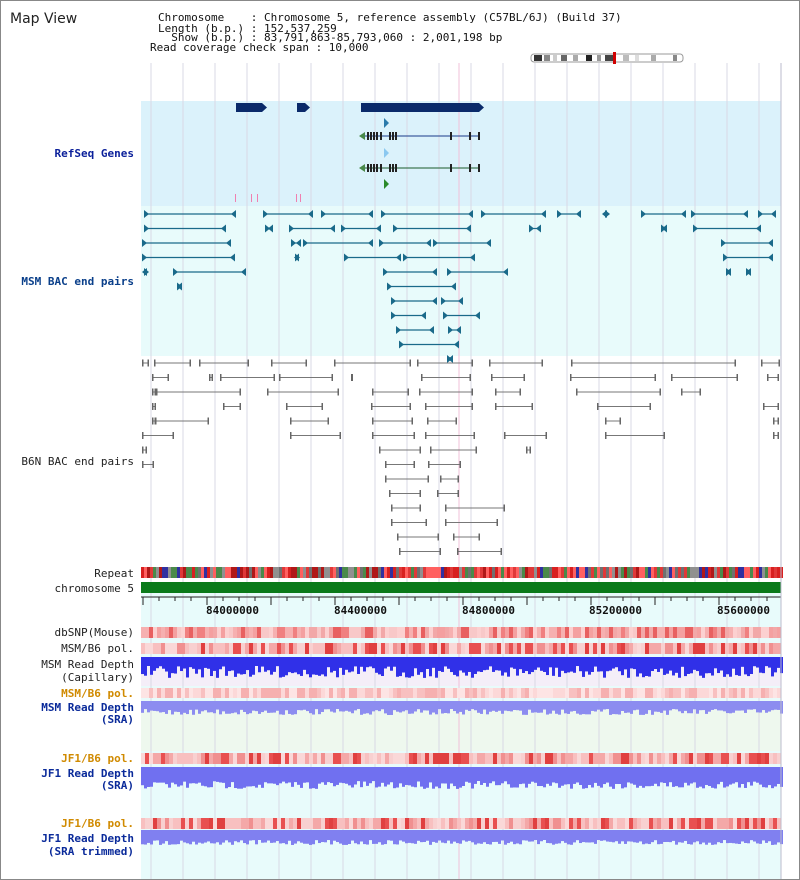 This screenshot has height=880, width=800. What do you see at coordinates (97, 693) in the screenshot?
I see `track-label-msm-b6-pol-2: MSM/B6 pol.` at bounding box center [97, 693].